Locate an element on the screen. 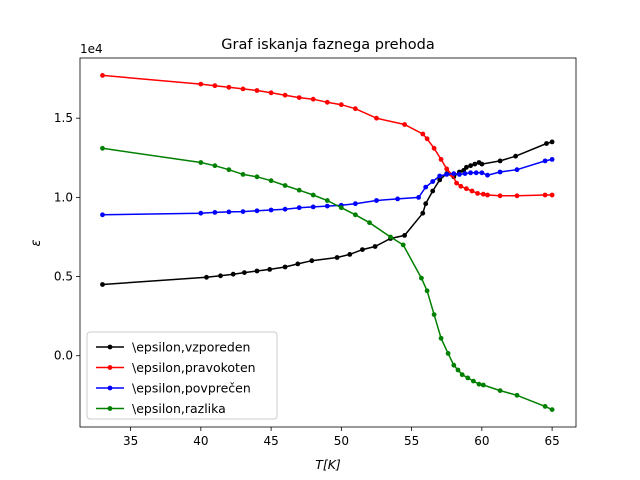 Image resolution: width=640 pixels, height=480 pixels. y-axis-label: ε is located at coordinates (36, 242).